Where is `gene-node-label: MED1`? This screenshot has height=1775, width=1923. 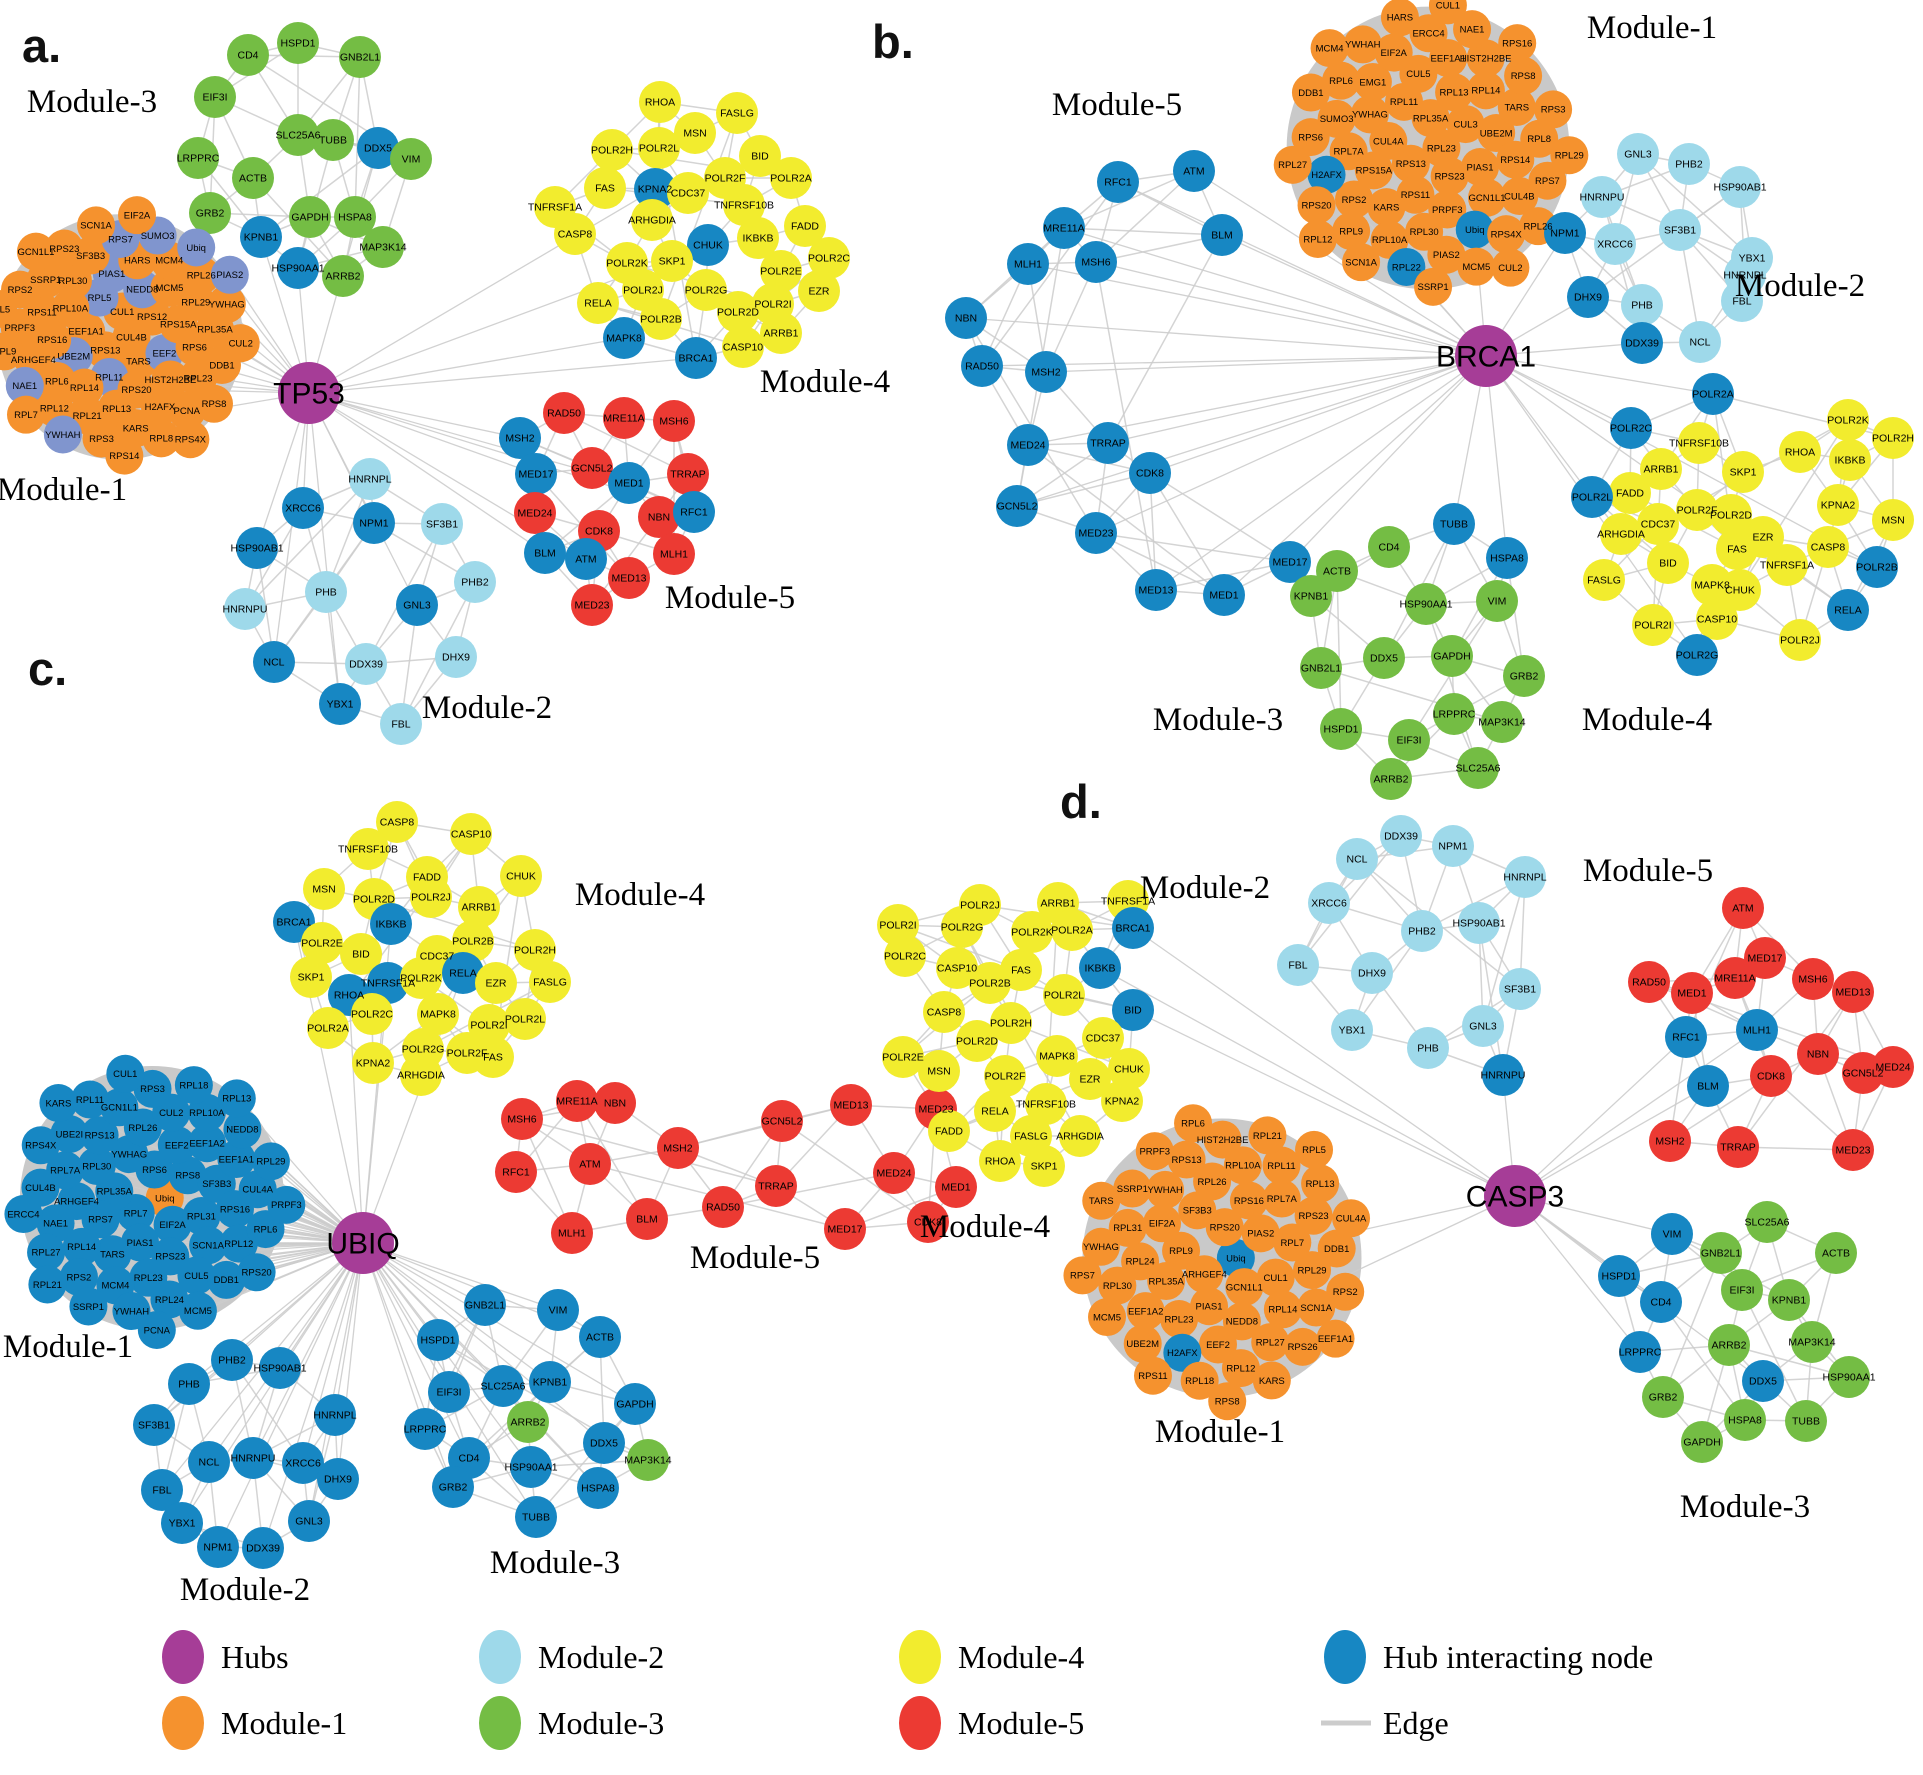
gene-node-label: MED1 is located at coordinates (628, 484).